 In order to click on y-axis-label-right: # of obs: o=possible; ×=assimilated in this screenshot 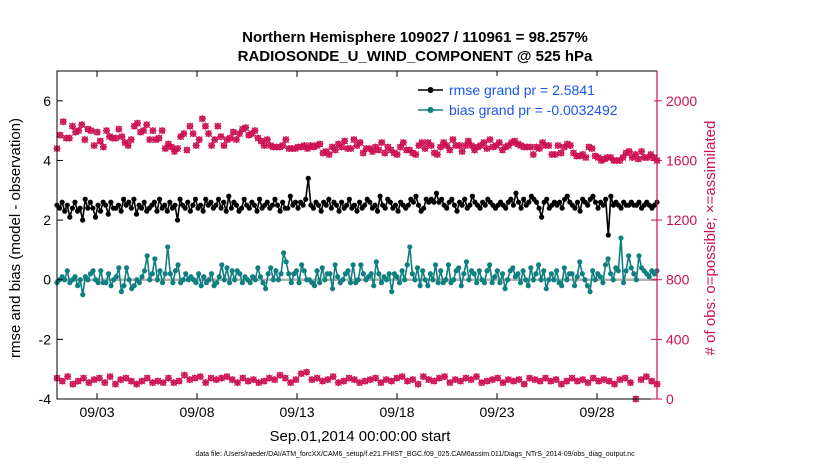, I will do `click(710, 238)`.